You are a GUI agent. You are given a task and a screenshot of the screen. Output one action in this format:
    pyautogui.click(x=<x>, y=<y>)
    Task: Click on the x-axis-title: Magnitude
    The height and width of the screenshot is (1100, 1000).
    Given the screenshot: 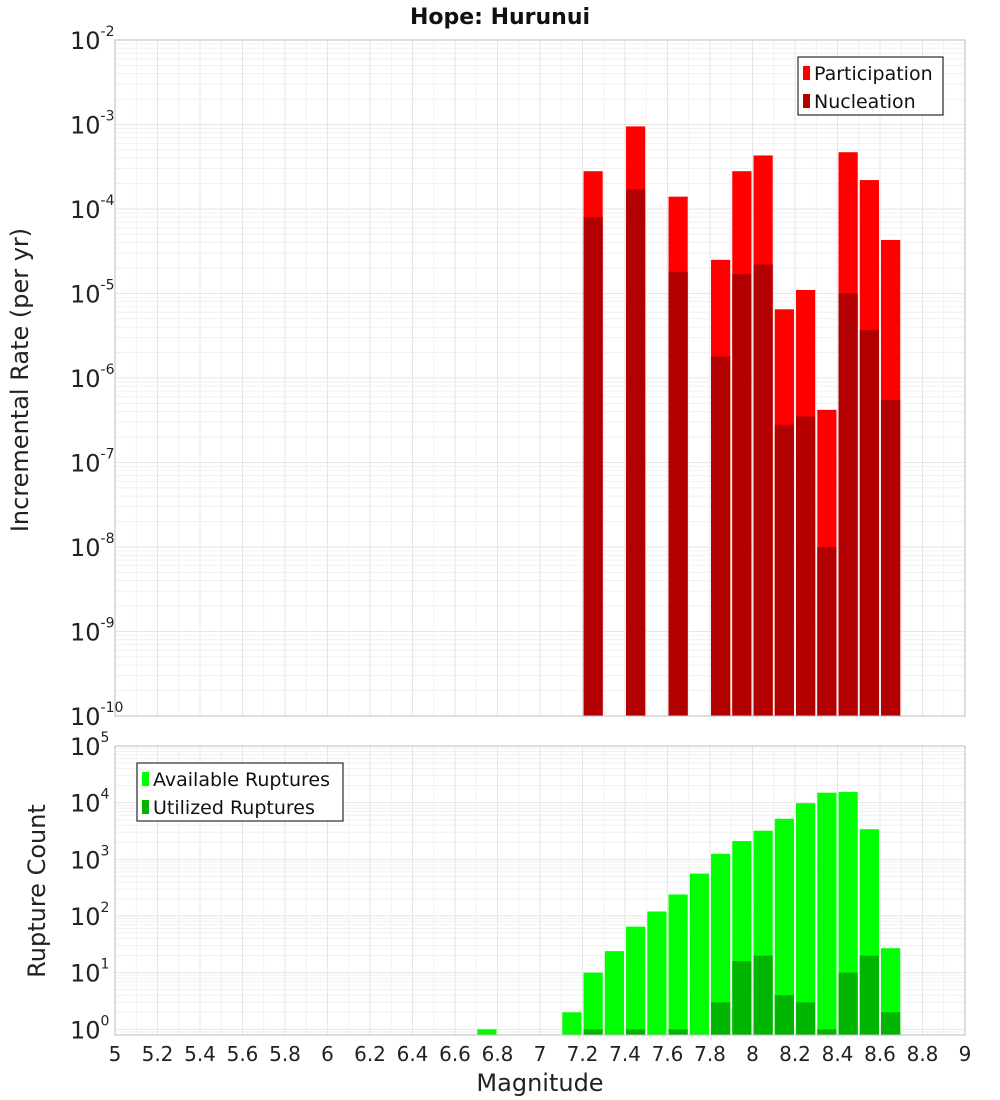 What is the action you would take?
    pyautogui.click(x=539, y=1083)
    